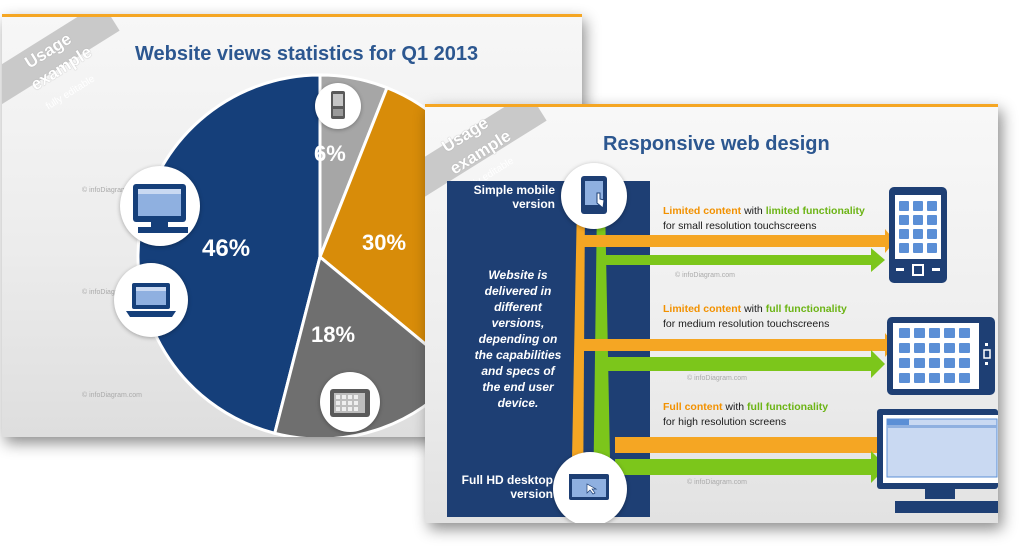  Describe the element at coordinates (735, 407) in the screenshot. I see `row3-with: with` at that location.